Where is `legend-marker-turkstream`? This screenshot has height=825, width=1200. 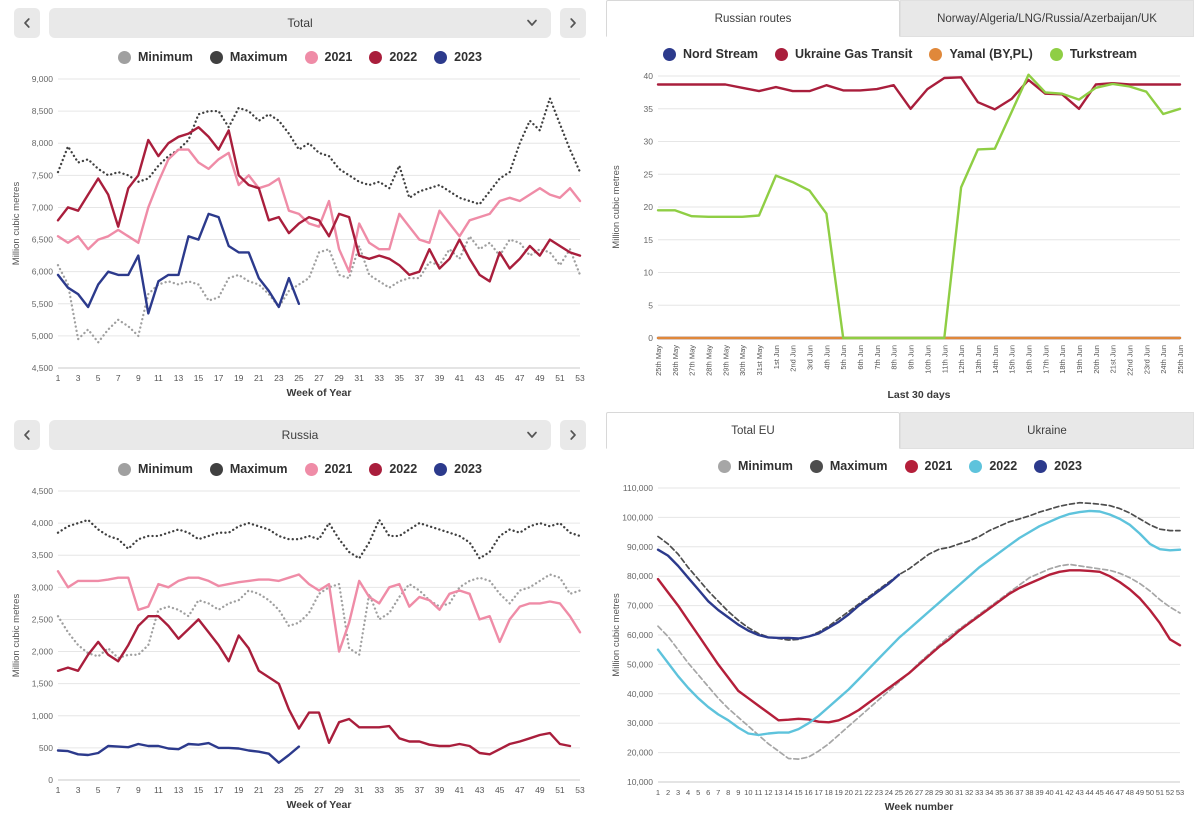 legend-marker-turkstream is located at coordinates (1056, 54).